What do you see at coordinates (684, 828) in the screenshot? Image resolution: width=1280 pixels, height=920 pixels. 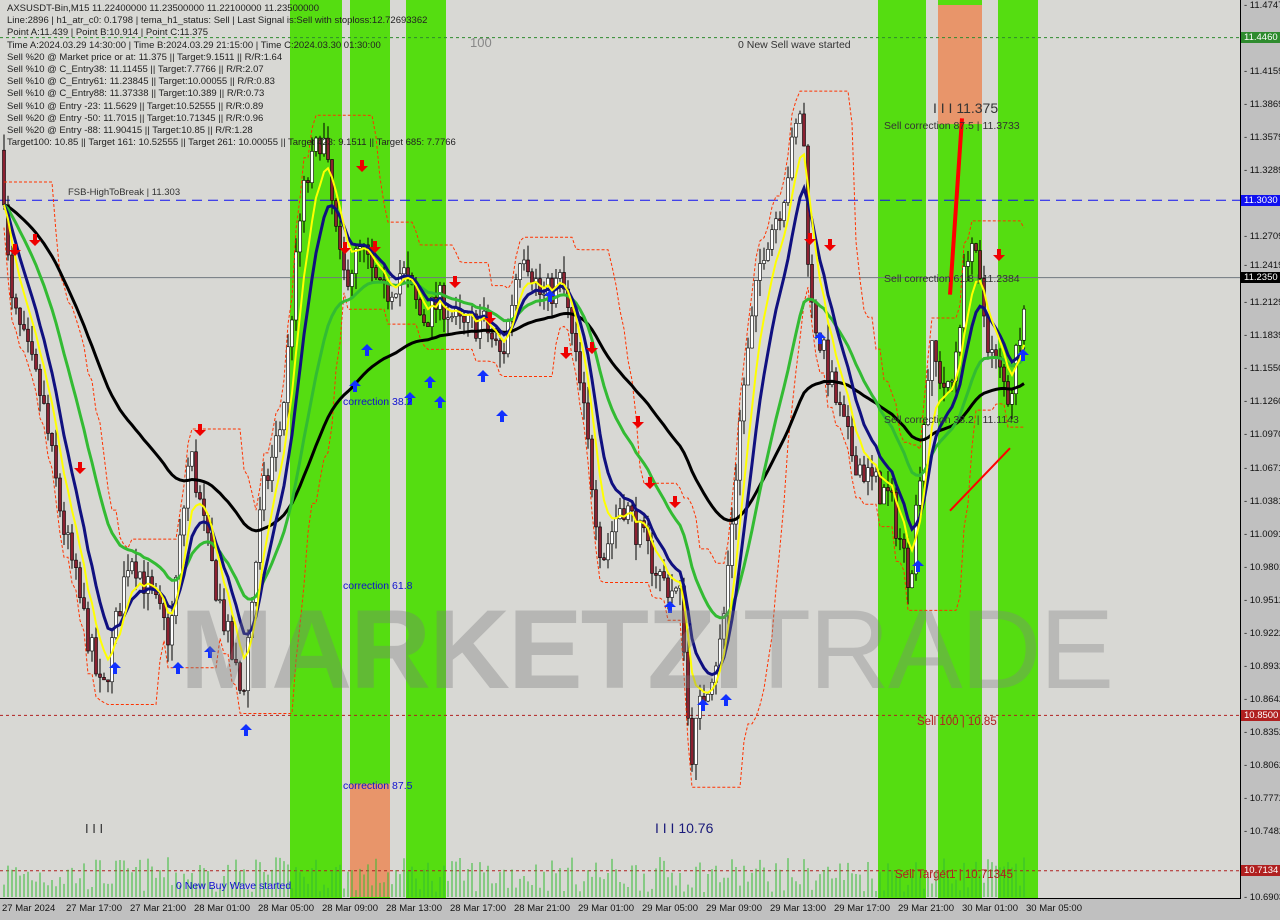 I see `low-point-label: I I I 10.76` at bounding box center [684, 828].